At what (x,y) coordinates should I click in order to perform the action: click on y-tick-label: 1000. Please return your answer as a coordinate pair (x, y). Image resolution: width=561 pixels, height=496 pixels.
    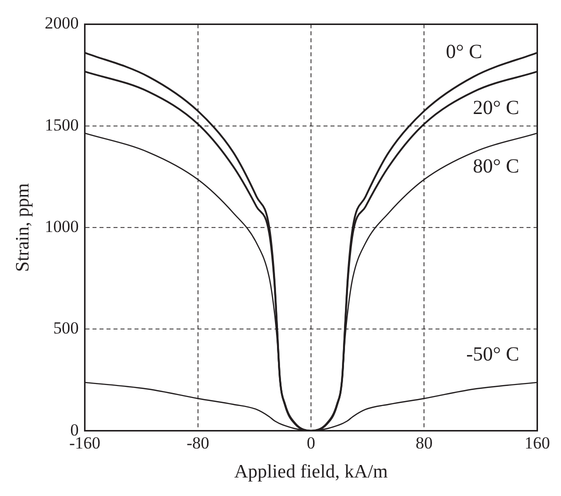
    Looking at the image, I should click on (61, 226).